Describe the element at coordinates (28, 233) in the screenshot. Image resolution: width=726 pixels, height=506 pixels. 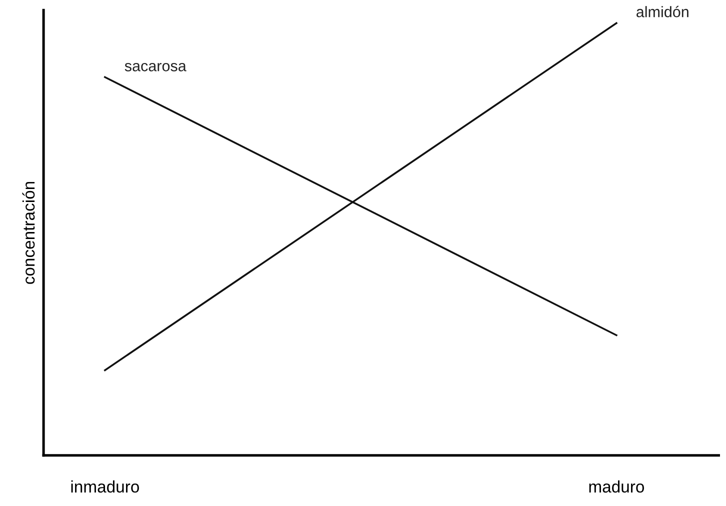
I see `y-axis-title: concentración` at that location.